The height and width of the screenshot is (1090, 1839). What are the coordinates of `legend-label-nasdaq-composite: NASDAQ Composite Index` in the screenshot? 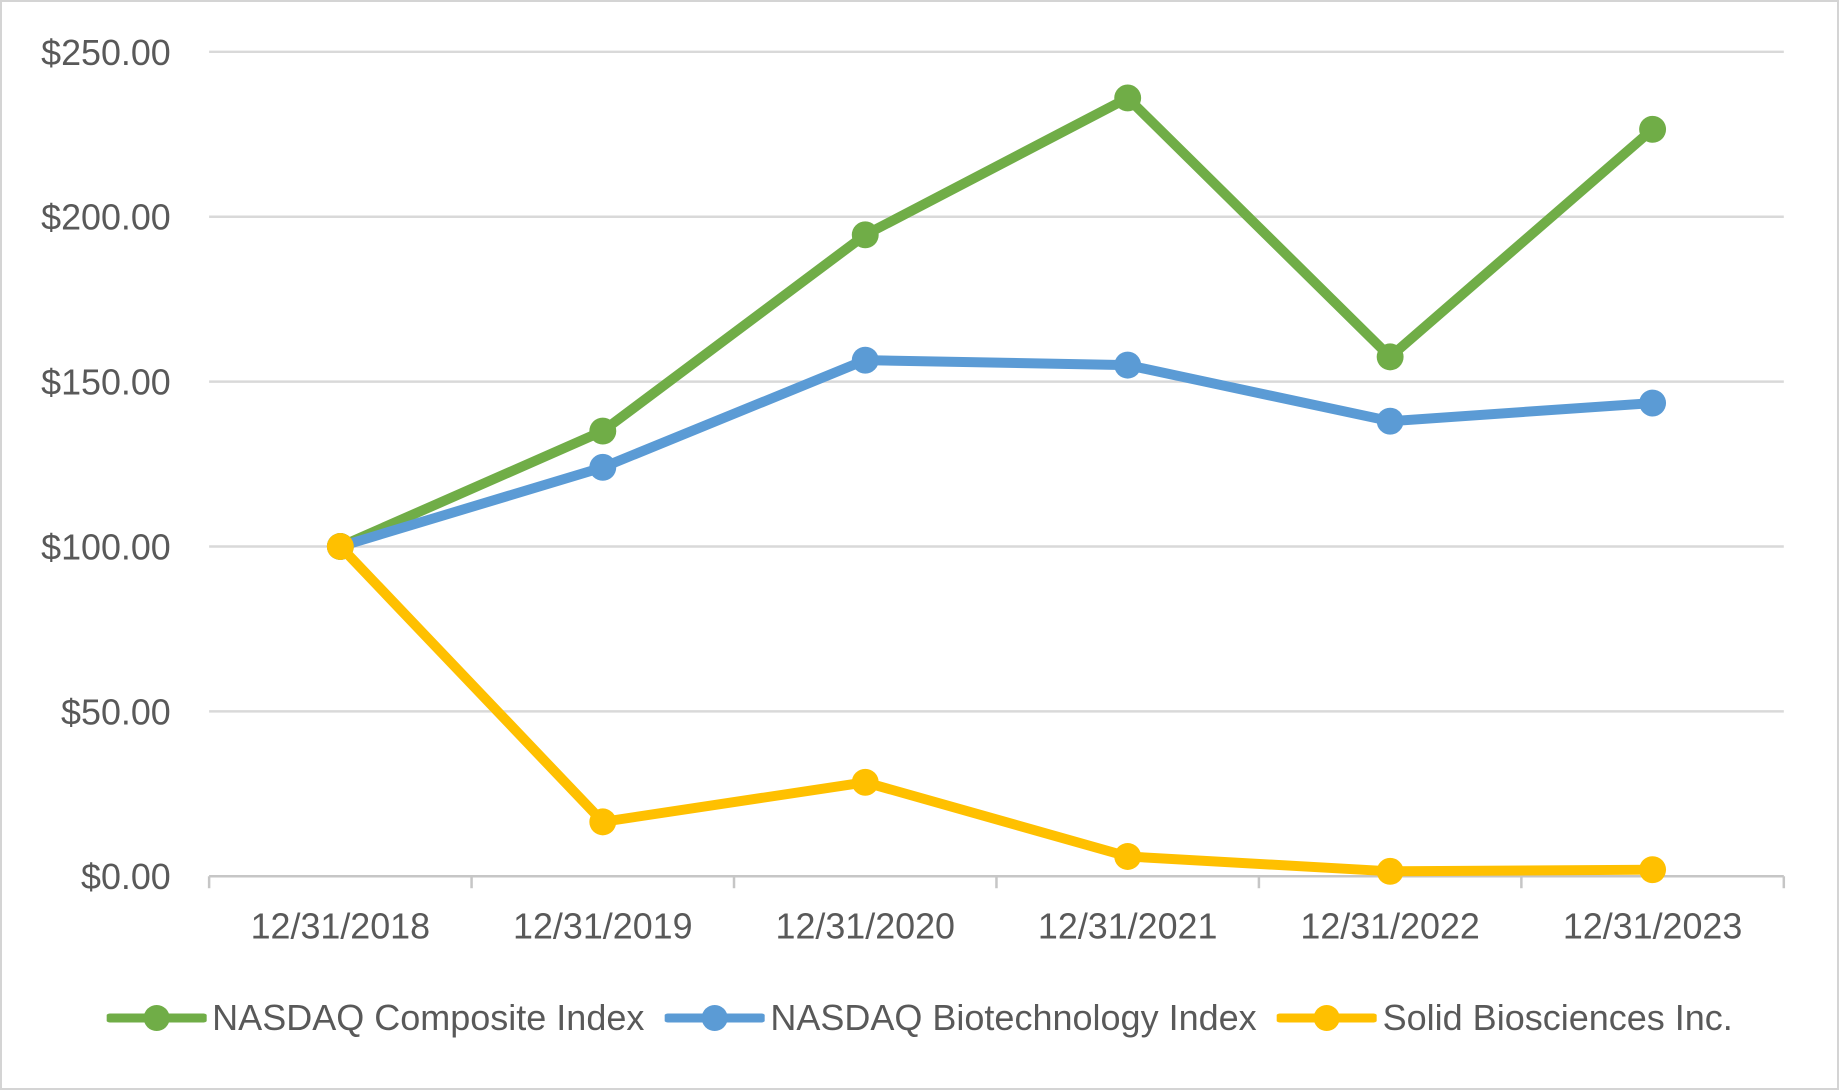 It's located at (428, 1017).